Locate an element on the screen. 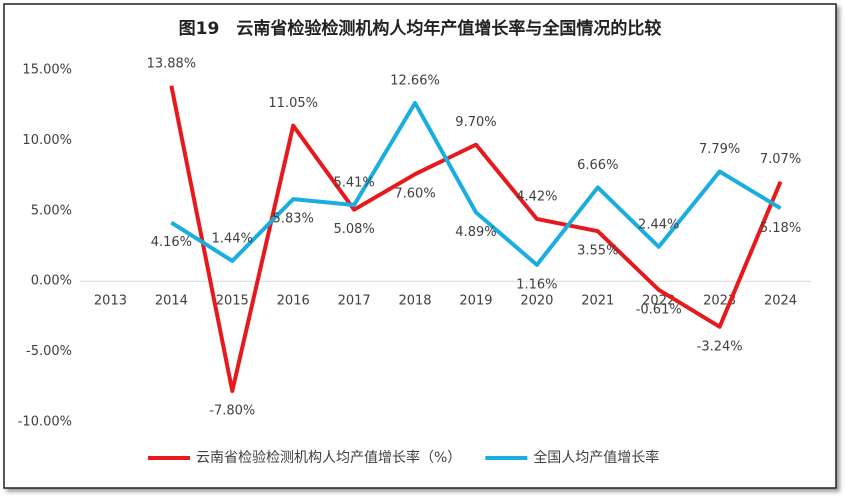 Image resolution: width=845 pixels, height=501 pixels. y-tick-label: -10.00% is located at coordinates (45, 422).